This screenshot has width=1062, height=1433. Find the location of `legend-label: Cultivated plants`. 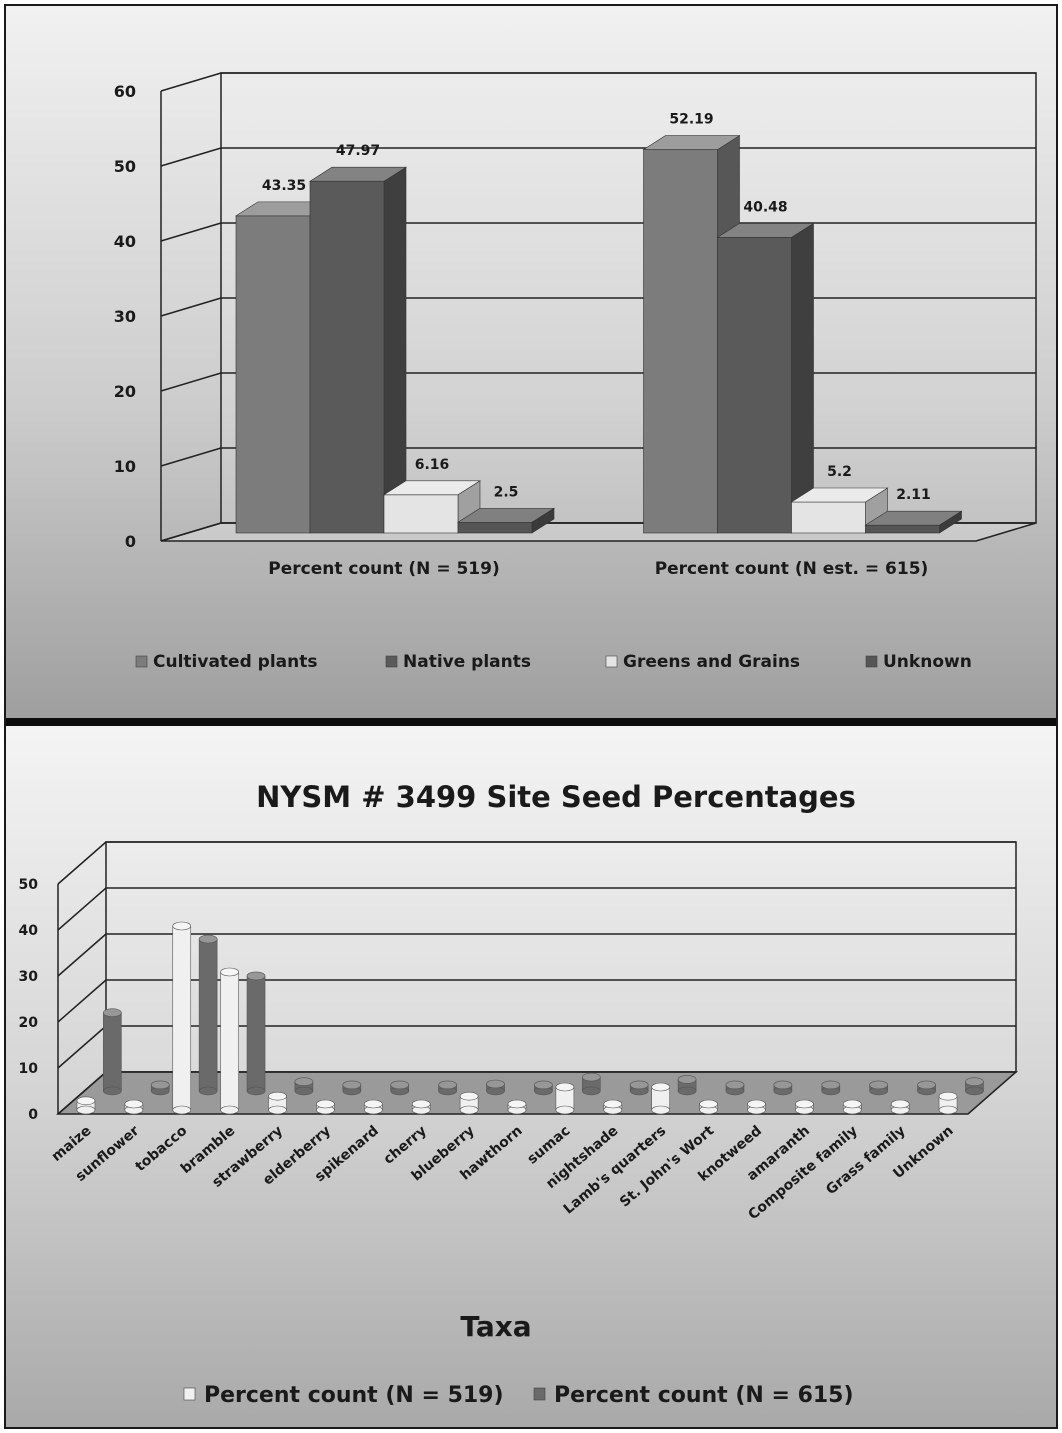

legend-label: Cultivated plants is located at coordinates (235, 662).